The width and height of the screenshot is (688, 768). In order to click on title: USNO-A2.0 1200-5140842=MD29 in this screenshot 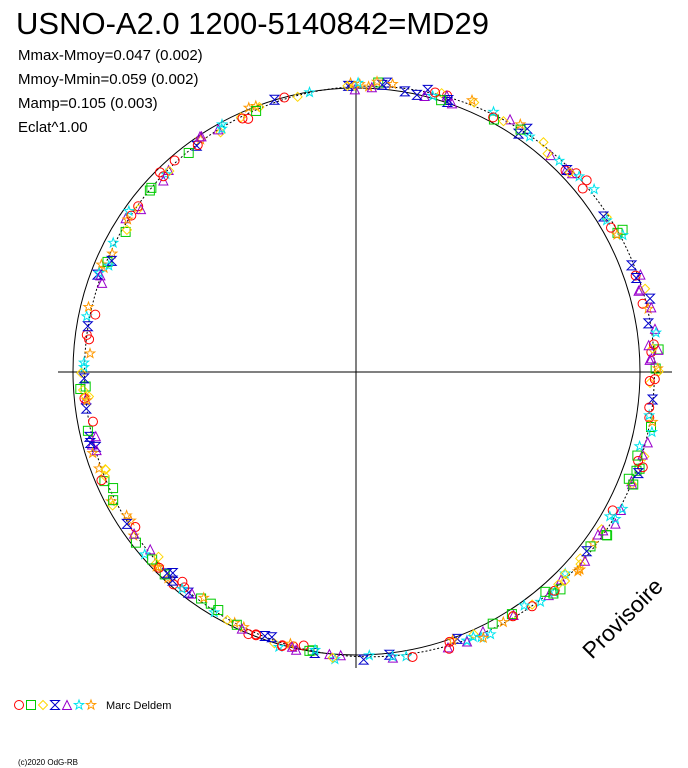, I will do `click(252, 23)`.